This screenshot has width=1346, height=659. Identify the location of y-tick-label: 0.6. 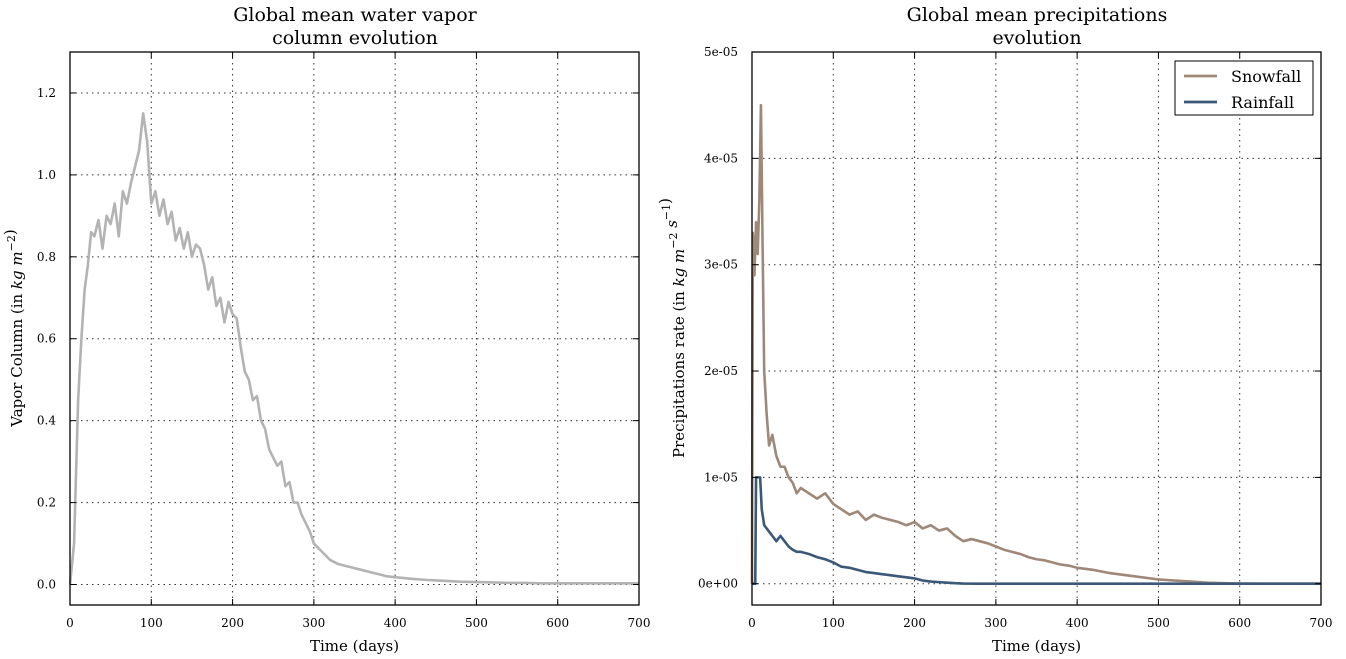
(46, 339).